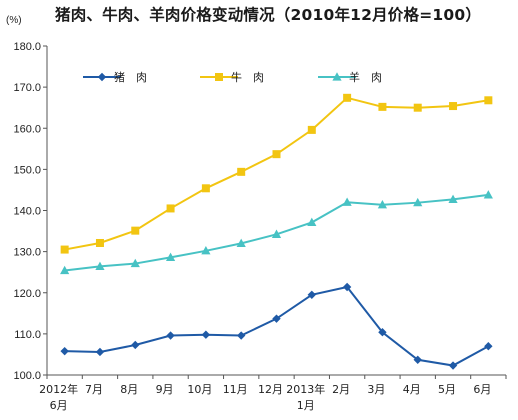 This screenshot has height=420, width=518. What do you see at coordinates (27, 170) in the screenshot?
I see `y-tick-label: 150.0` at bounding box center [27, 170].